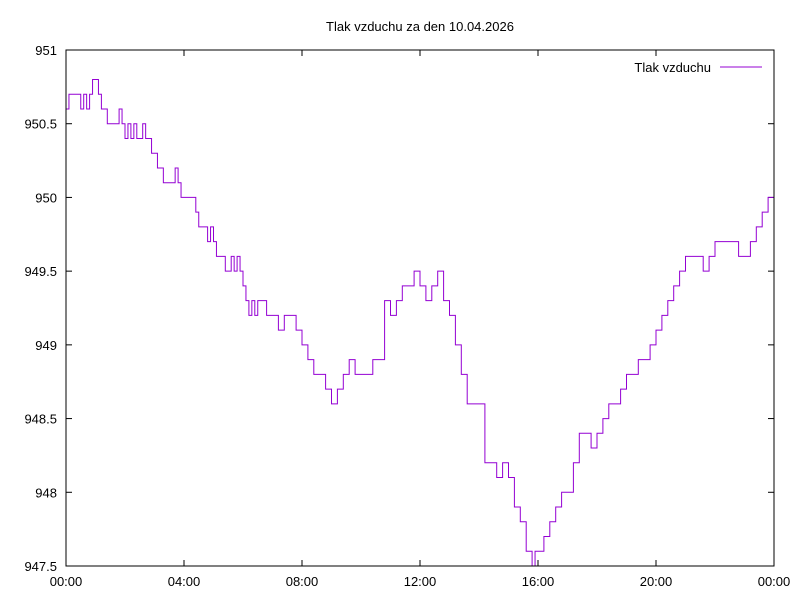 This screenshot has width=800, height=600. What do you see at coordinates (46, 345) in the screenshot?
I see `y-tick-label: 949` at bounding box center [46, 345].